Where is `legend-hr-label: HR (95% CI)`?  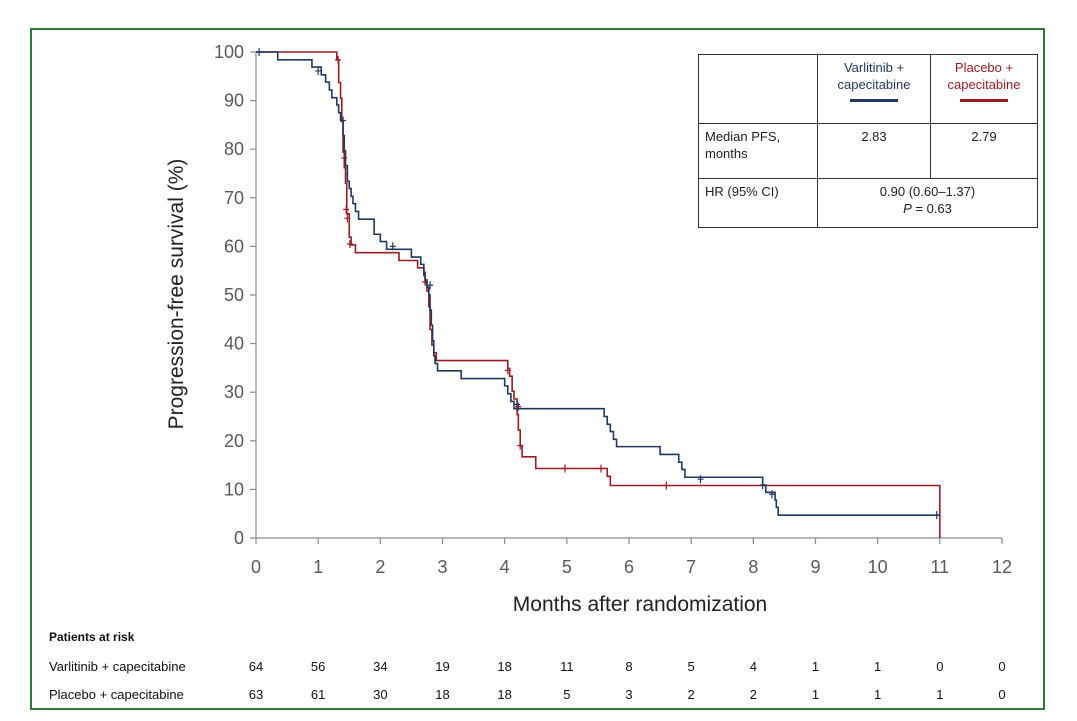 legend-hr-label: HR (95% CI) is located at coordinates (758, 203).